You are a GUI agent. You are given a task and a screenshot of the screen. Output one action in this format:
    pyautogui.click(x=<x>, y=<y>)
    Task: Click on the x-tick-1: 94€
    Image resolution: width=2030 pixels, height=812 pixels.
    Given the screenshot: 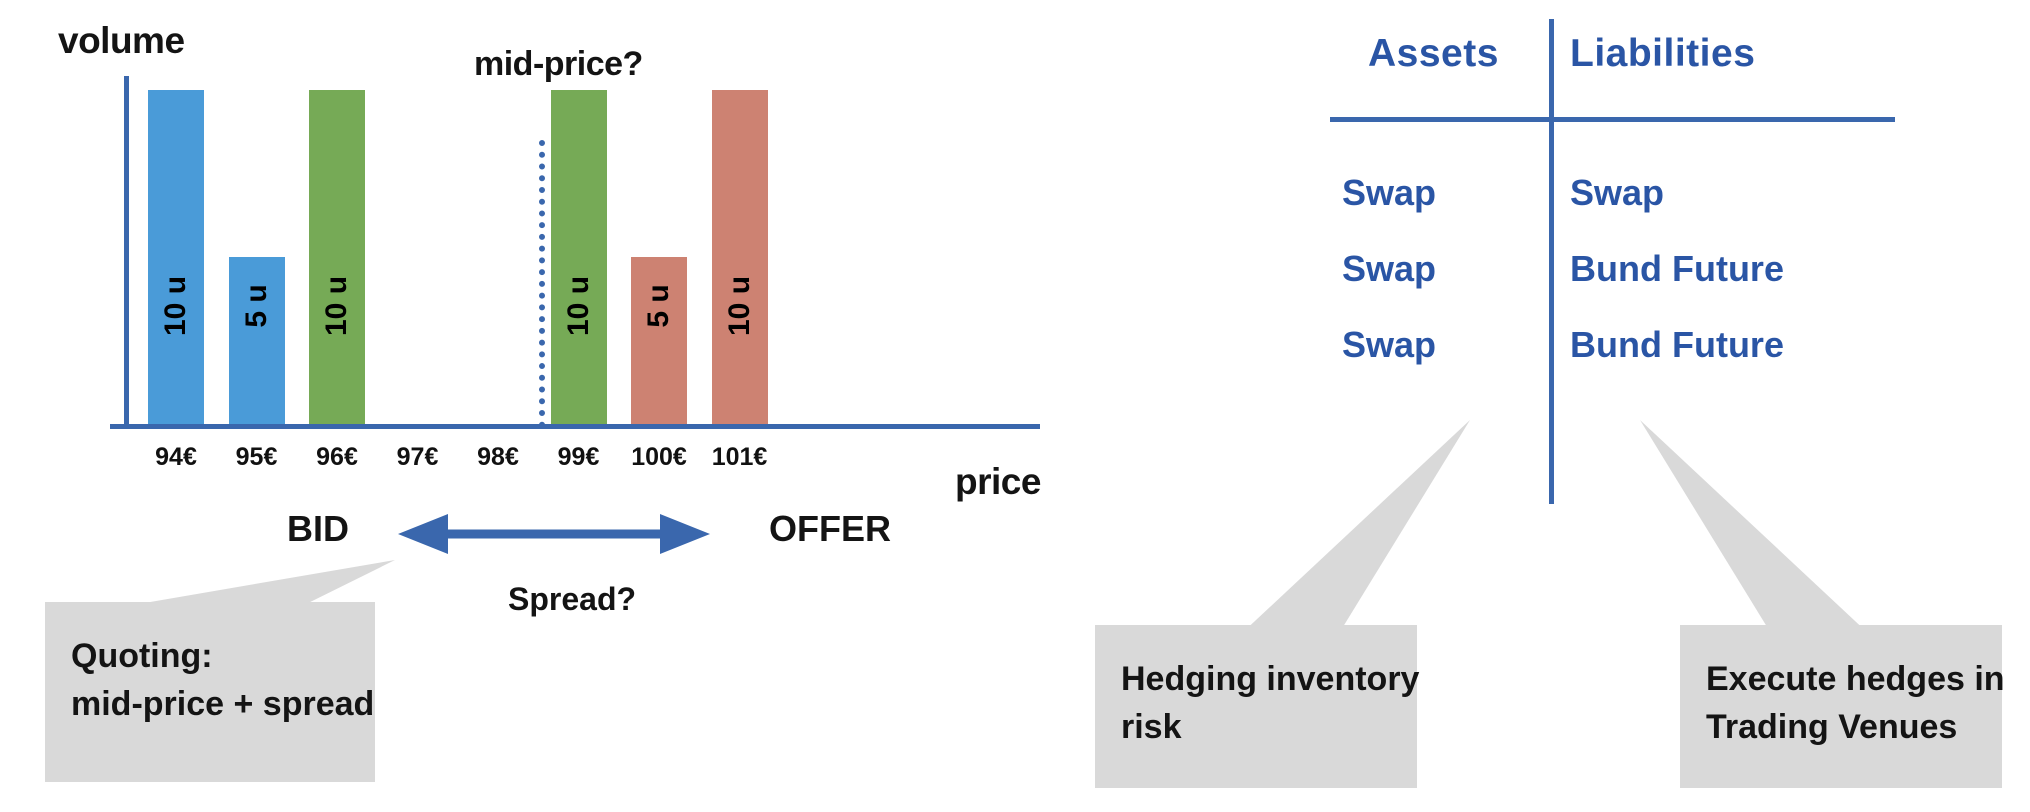 What is the action you would take?
    pyautogui.click(x=176, y=457)
    